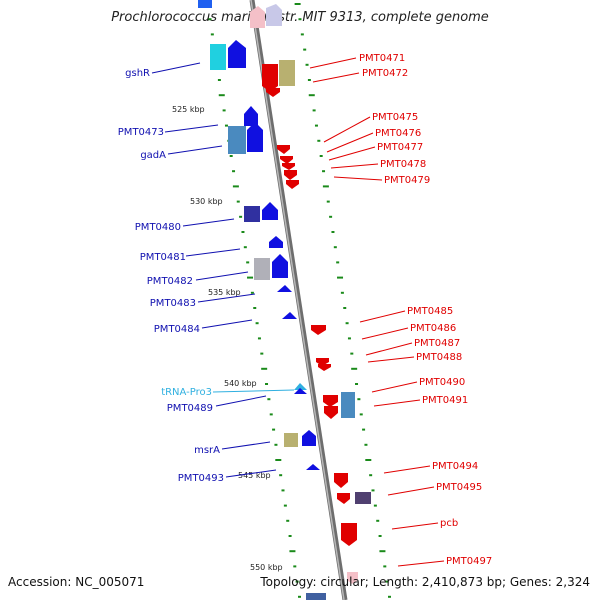 This screenshot has height=600, width=600. Describe the element at coordinates (437, 343) in the screenshot. I see `gene-label: PMT0487` at that location.